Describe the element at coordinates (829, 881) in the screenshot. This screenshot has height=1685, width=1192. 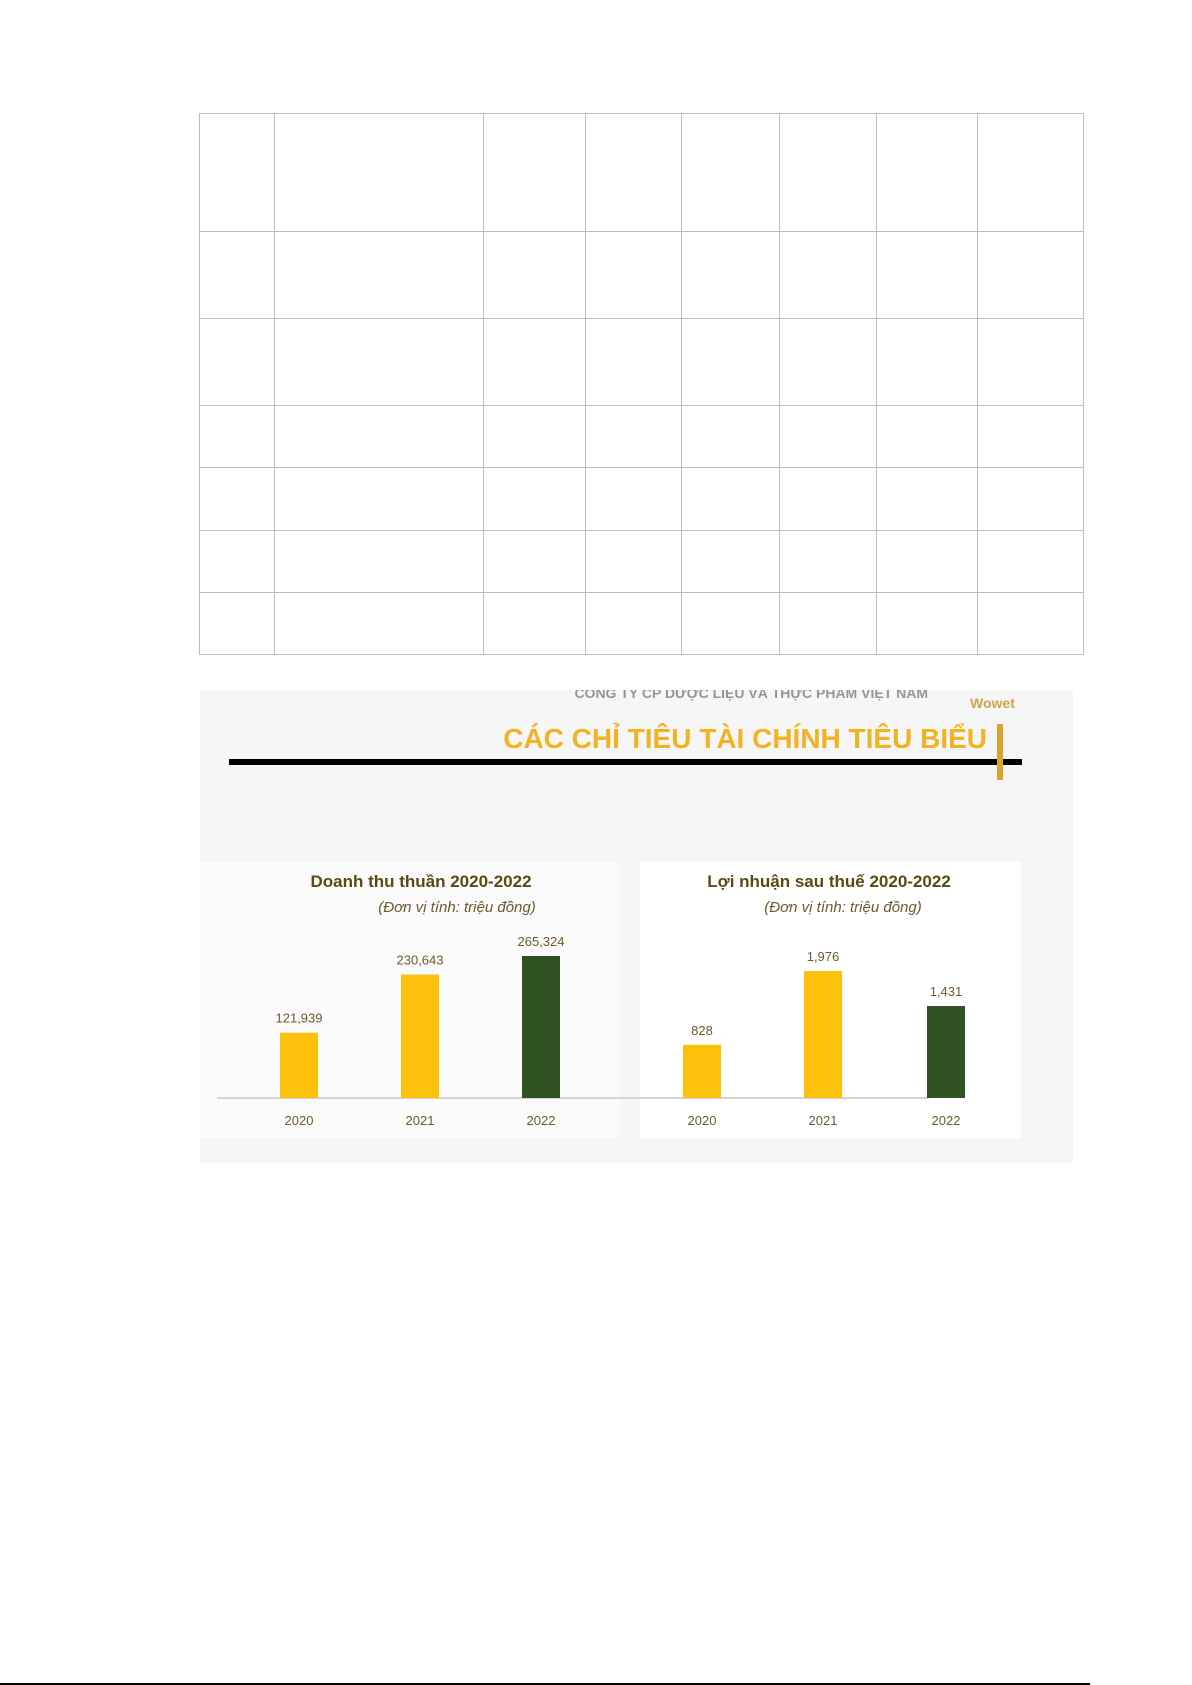
I see `chart-title: Lợi nhuận sau thuế 2020-2022` at that location.